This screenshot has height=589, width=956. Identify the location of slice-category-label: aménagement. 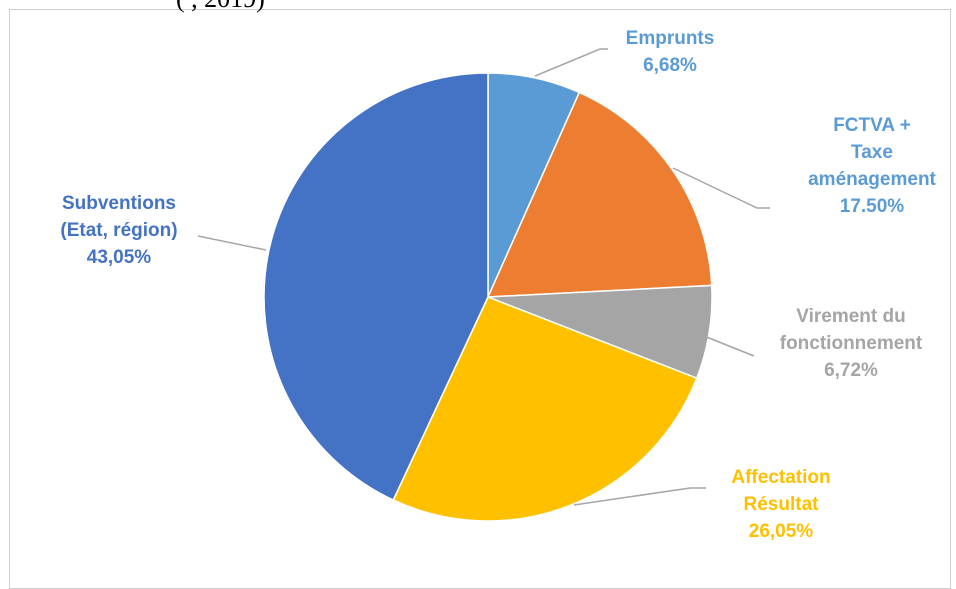
(872, 179).